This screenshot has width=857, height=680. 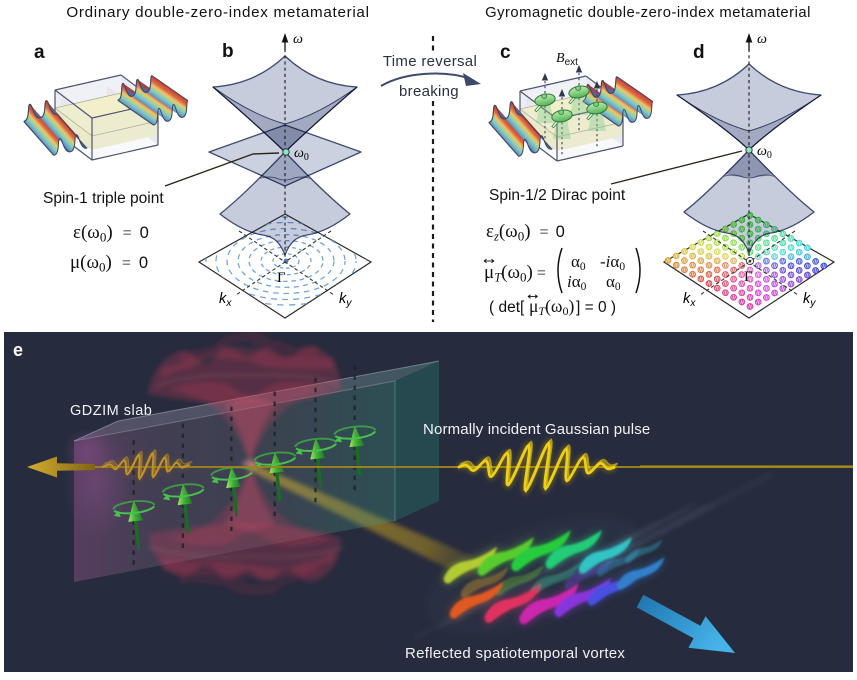 I want to click on svg-text: e, so click(x=18, y=350).